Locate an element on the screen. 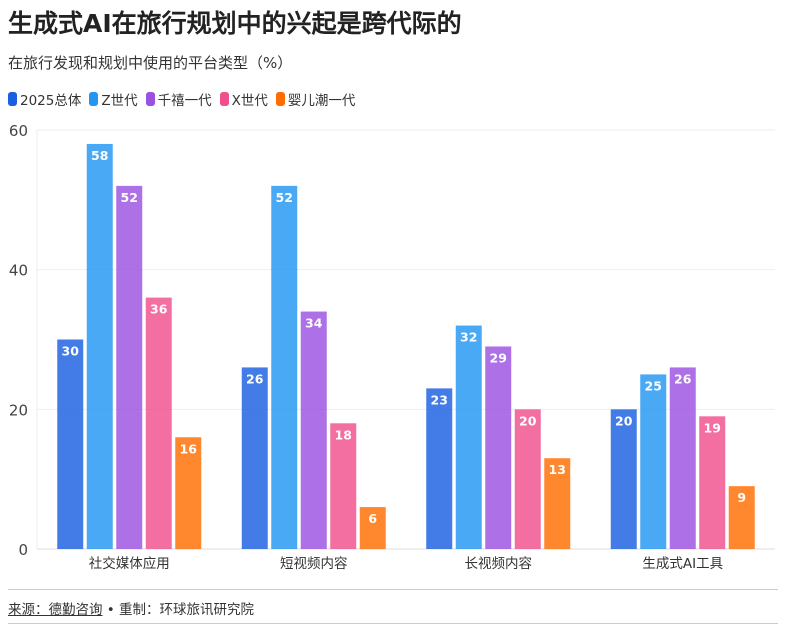 The image size is (786, 634). legend-item: Z世代 is located at coordinates (113, 99).